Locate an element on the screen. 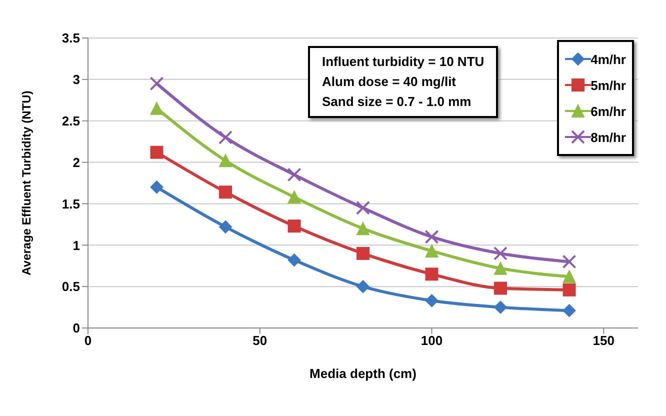 The image size is (666, 416). annotation: Alum dose = 40 mg/lit is located at coordinates (390, 82).